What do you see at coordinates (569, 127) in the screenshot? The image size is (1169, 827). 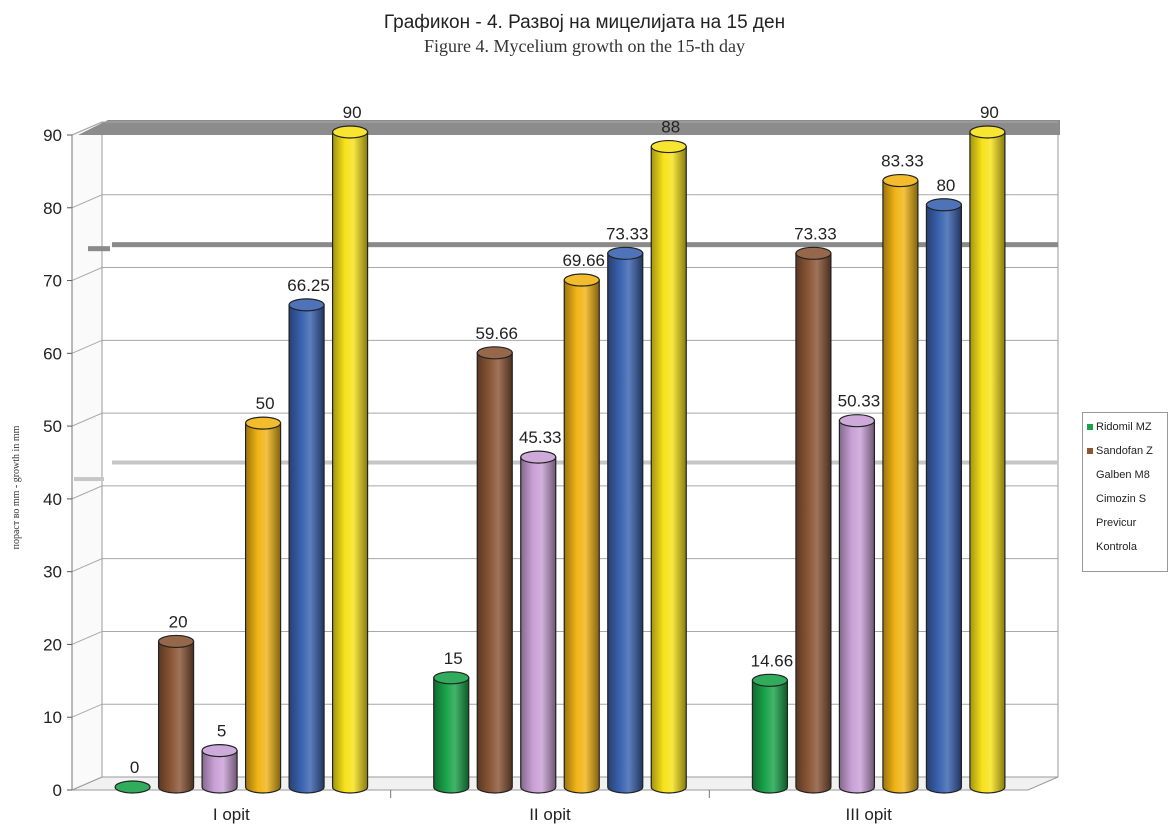 I see `plot-top-band` at bounding box center [569, 127].